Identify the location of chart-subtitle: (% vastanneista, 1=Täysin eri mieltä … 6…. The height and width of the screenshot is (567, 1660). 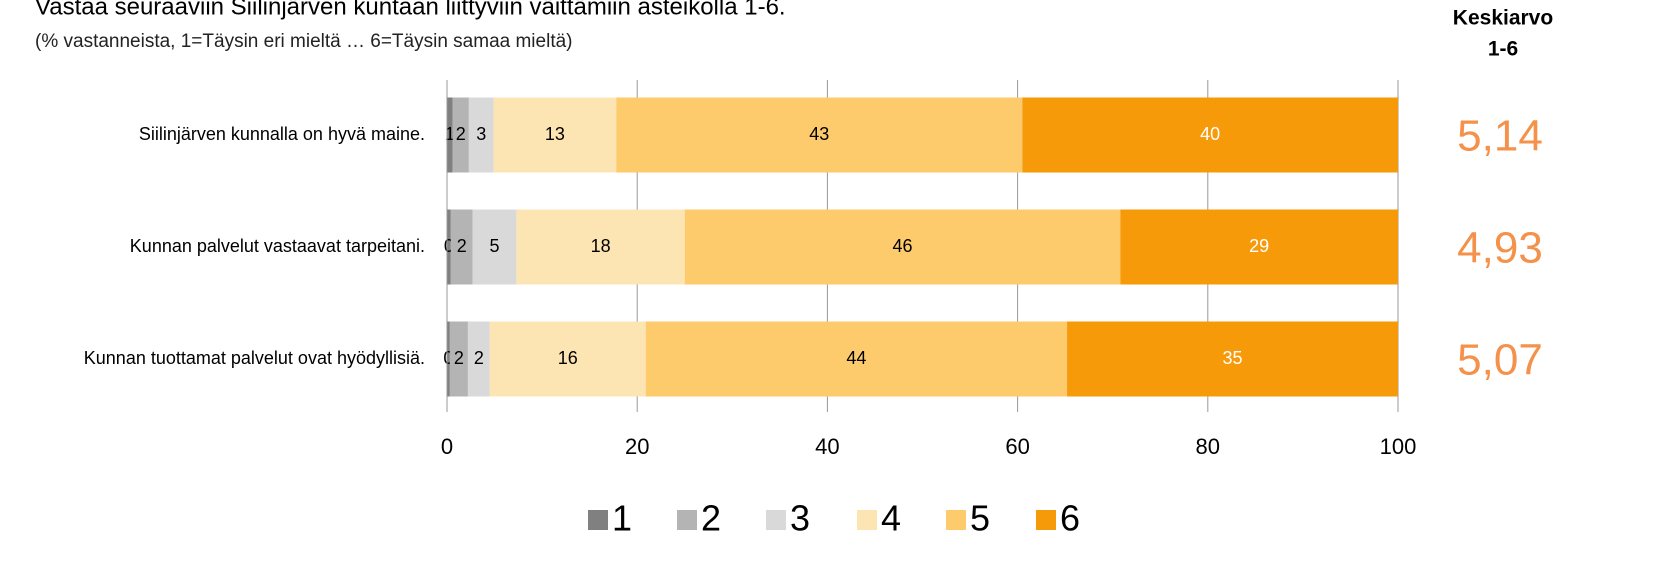
(304, 41).